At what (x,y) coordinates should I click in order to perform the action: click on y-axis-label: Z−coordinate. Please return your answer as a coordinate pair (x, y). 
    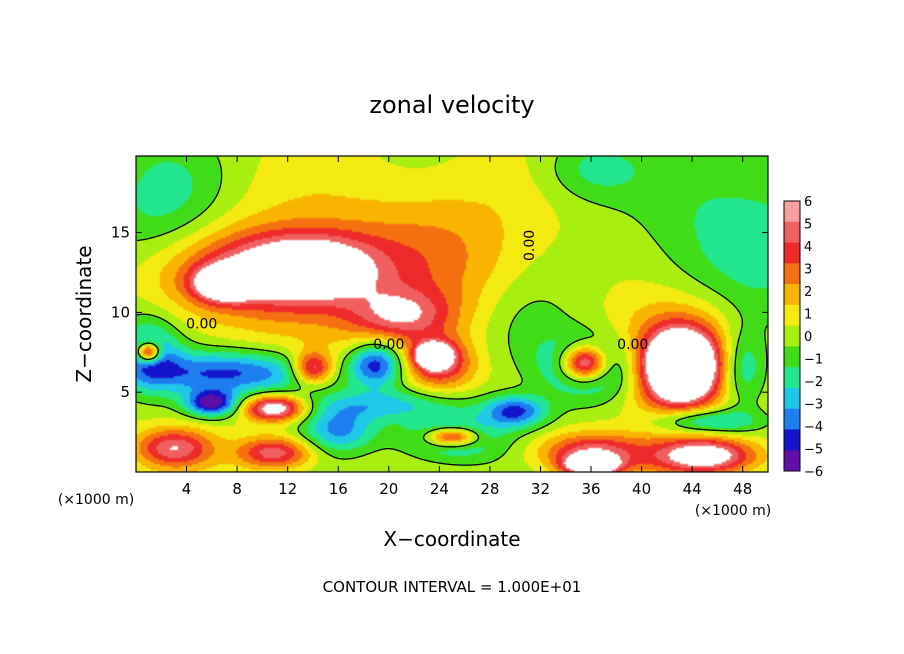
    Looking at the image, I should click on (84, 313).